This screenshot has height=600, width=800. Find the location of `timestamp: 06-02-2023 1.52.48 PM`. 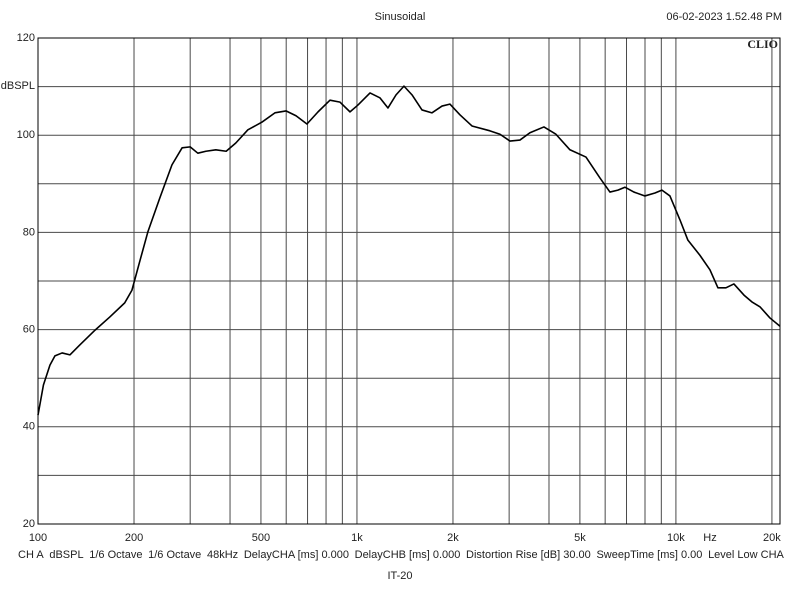

timestamp: 06-02-2023 1.52.48 PM is located at coordinates (724, 17).